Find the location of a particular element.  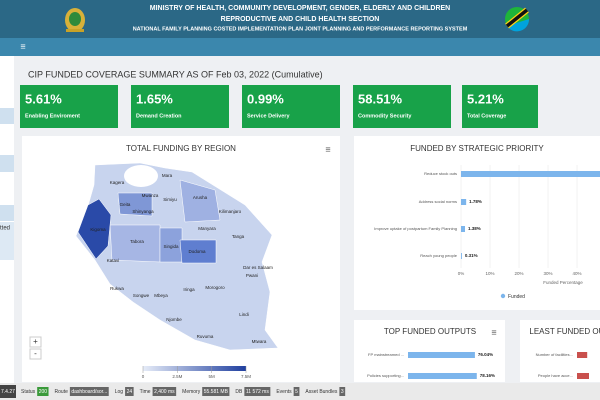

flag is located at coordinates (517, 19).